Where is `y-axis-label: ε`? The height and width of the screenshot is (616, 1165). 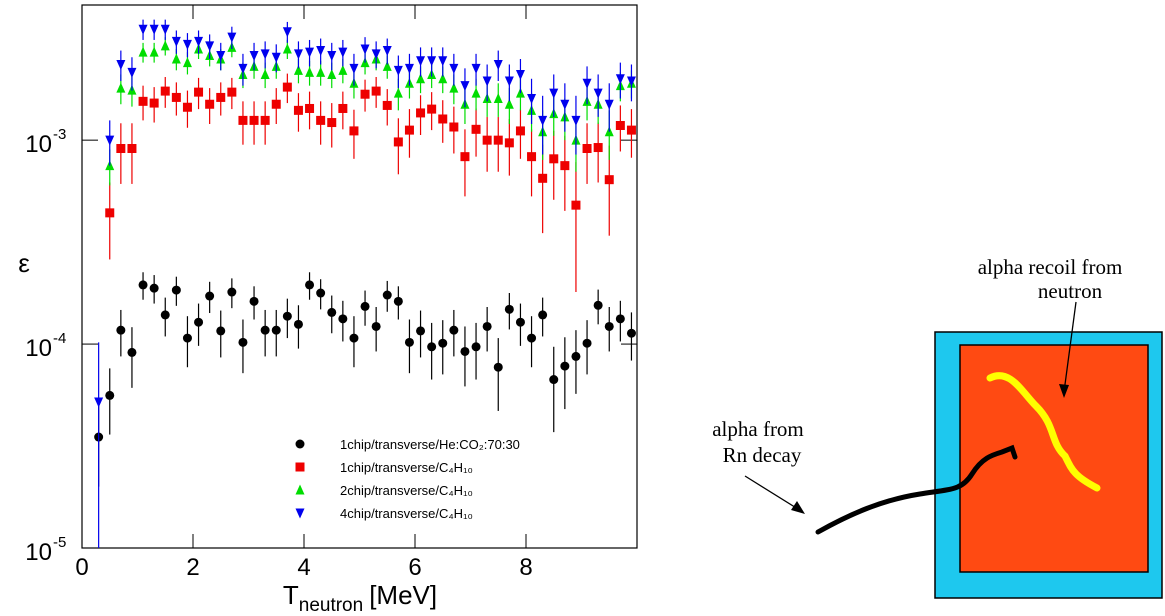 y-axis-label: ε is located at coordinates (24, 263).